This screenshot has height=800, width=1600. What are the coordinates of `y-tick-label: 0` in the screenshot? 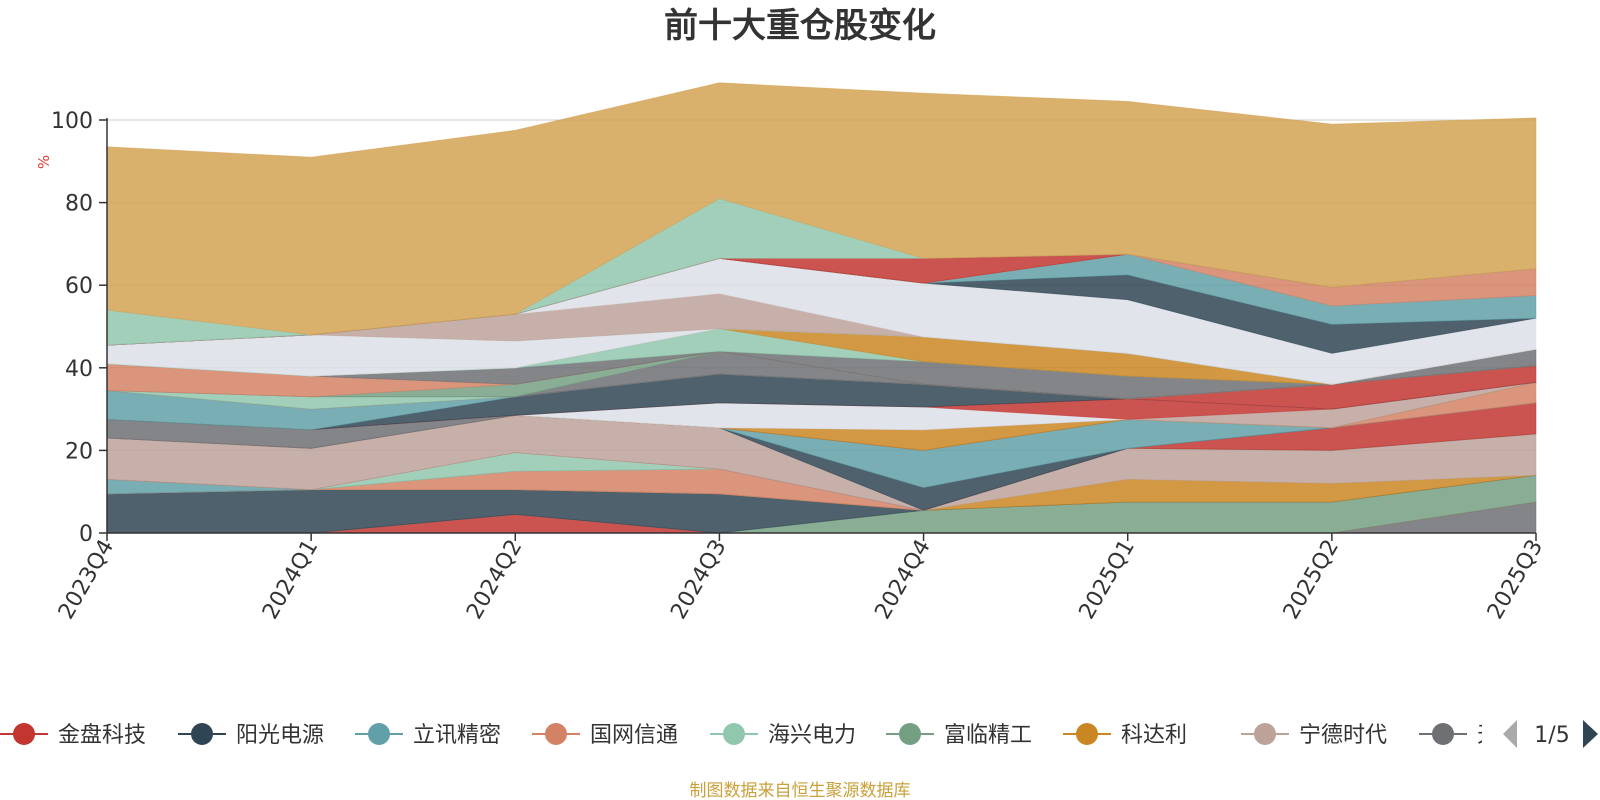 It's located at (86, 534).